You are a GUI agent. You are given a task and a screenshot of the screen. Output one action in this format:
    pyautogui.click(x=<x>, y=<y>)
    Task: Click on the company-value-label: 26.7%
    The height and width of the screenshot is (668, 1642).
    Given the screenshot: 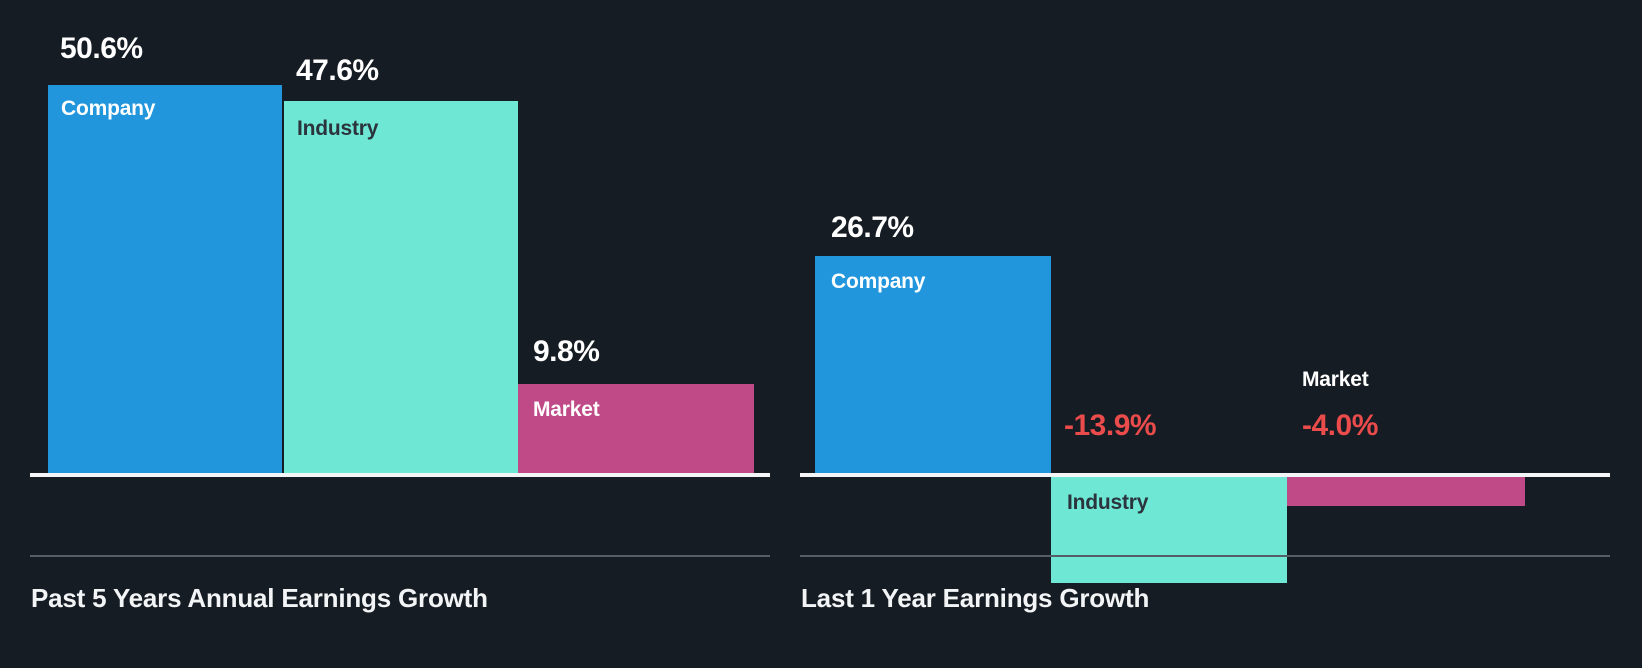 What is the action you would take?
    pyautogui.click(x=872, y=227)
    